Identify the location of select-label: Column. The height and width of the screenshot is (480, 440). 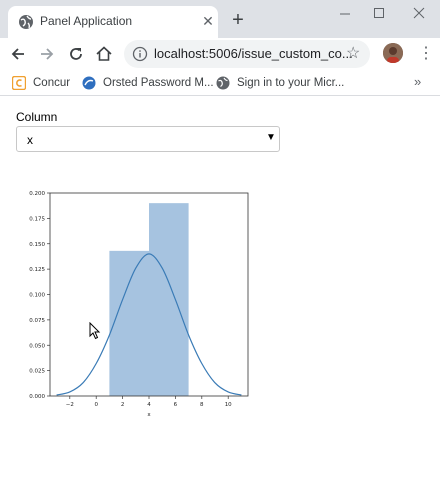
(37, 117).